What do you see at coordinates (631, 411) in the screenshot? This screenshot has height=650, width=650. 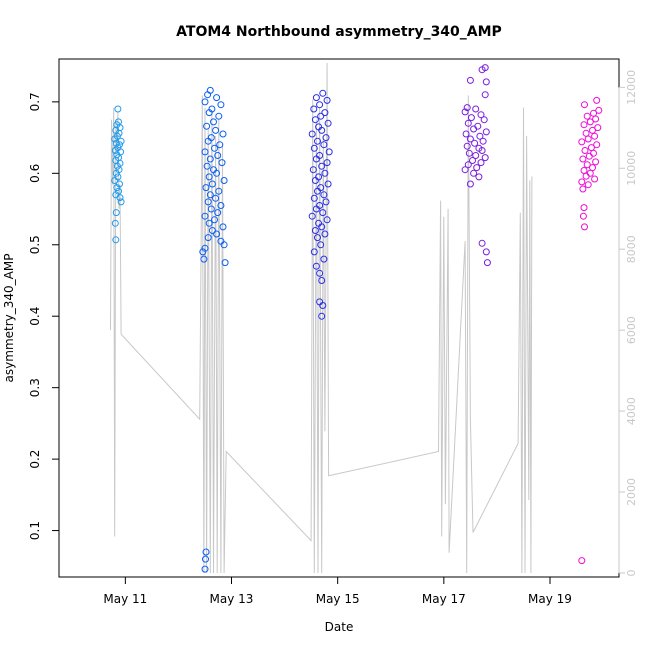 I see `y2-tick-label: 4000` at bounding box center [631, 411].